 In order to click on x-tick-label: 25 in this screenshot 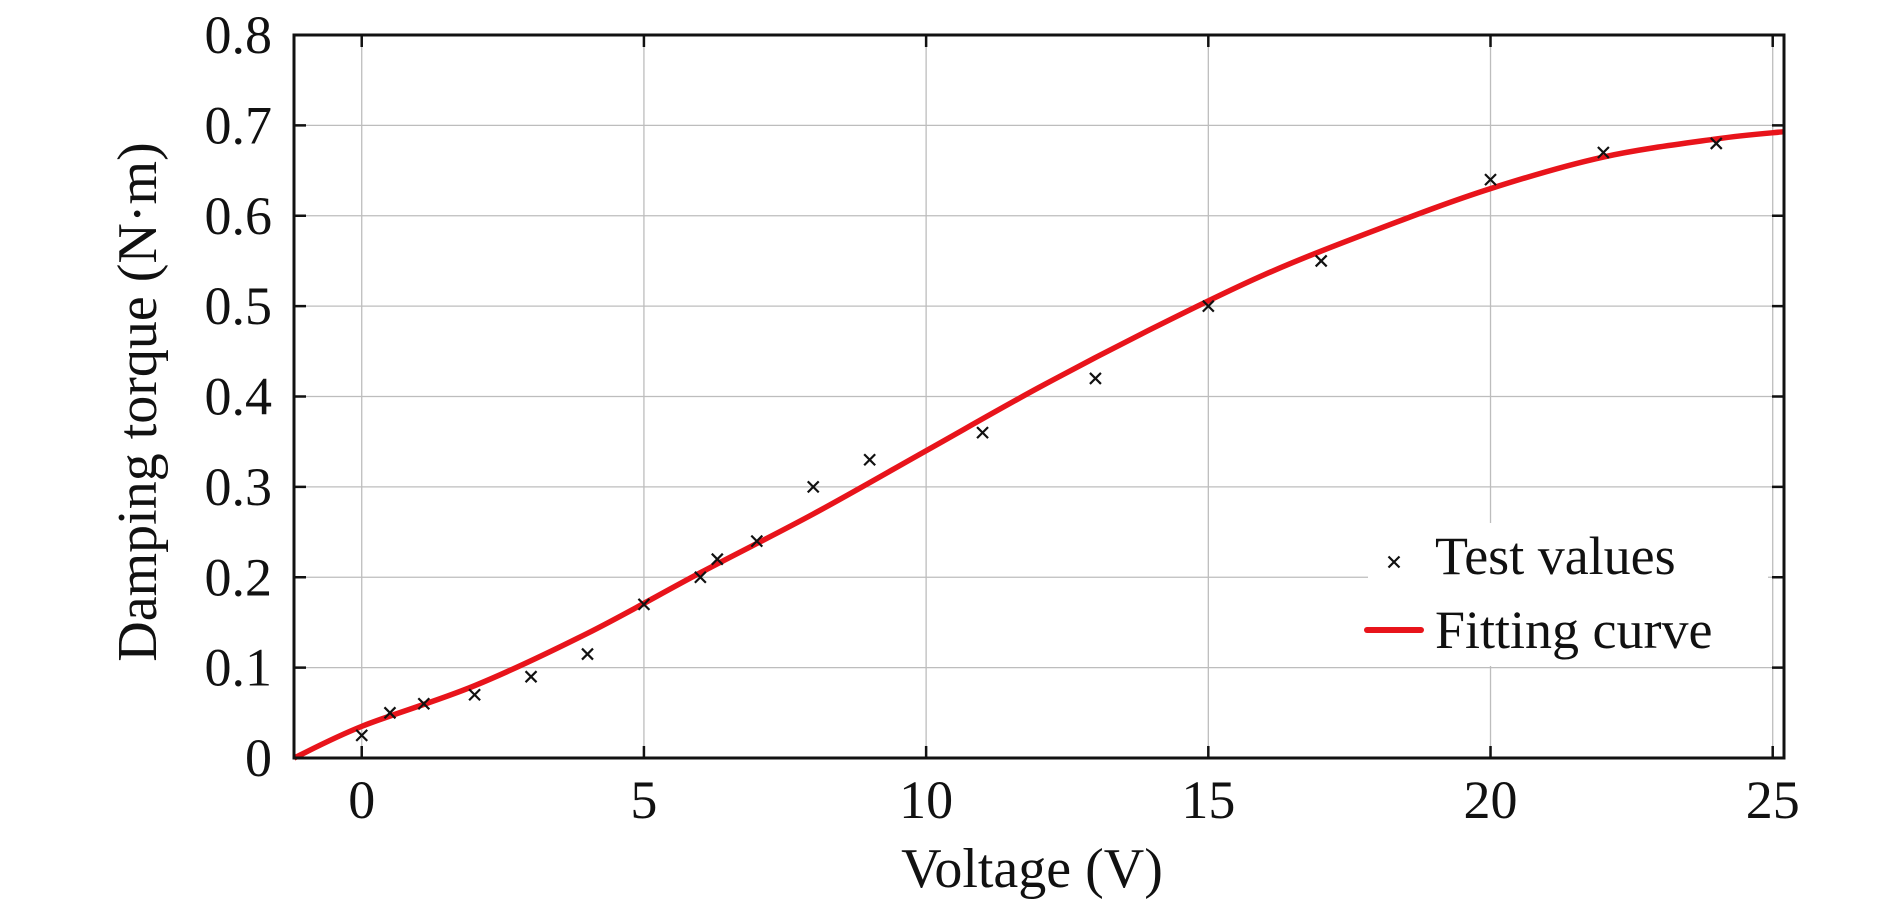, I will do `click(1773, 800)`.